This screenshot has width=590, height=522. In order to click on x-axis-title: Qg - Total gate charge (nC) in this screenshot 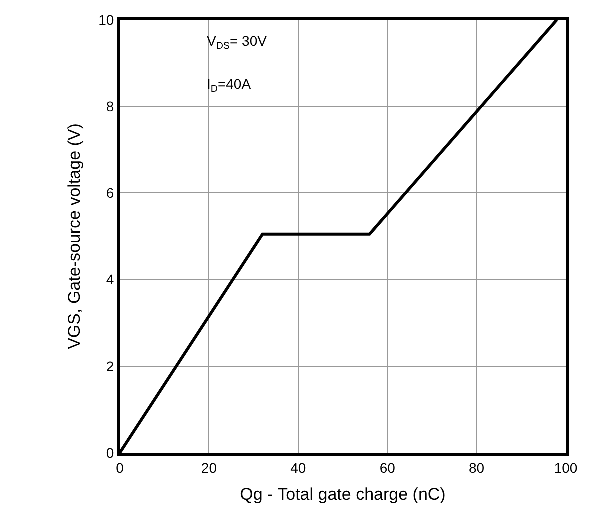, I will do `click(343, 494)`.